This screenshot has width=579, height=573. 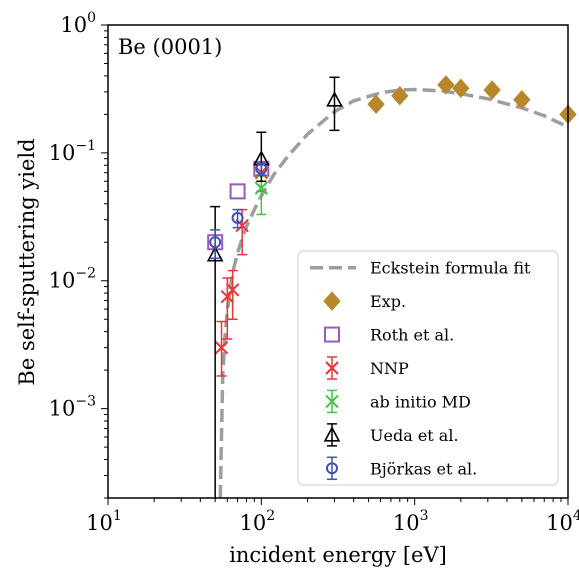 I want to click on series-ab-initio-md, so click(x=261, y=195).